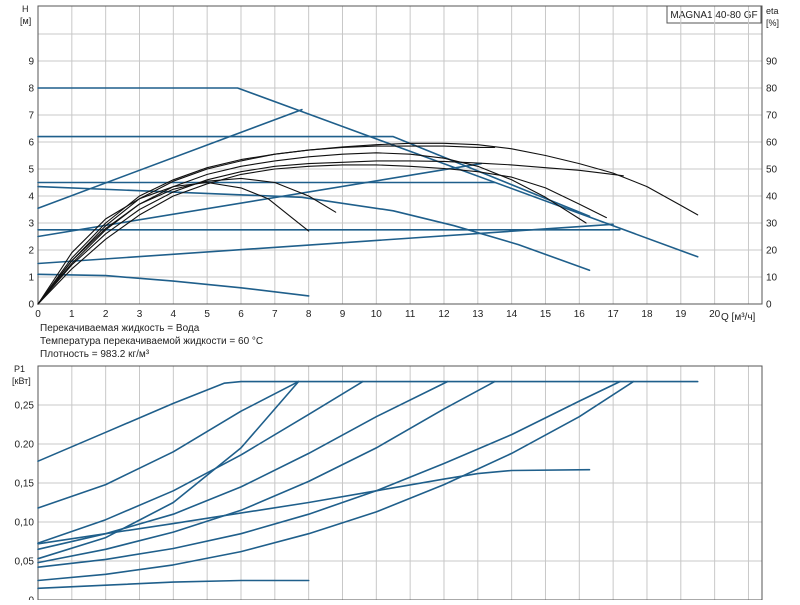 This screenshot has width=800, height=605. I want to click on x-tick-label: 9, so click(343, 314).